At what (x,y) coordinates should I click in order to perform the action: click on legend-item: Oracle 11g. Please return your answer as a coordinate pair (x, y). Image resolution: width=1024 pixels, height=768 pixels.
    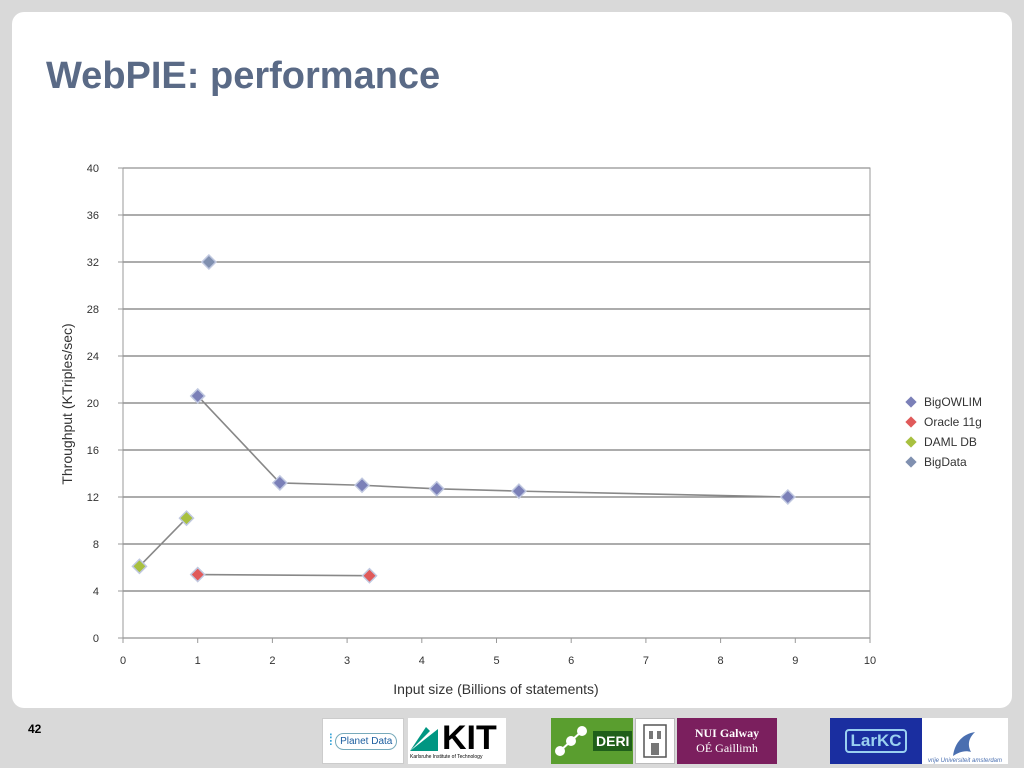
    Looking at the image, I should click on (943, 422).